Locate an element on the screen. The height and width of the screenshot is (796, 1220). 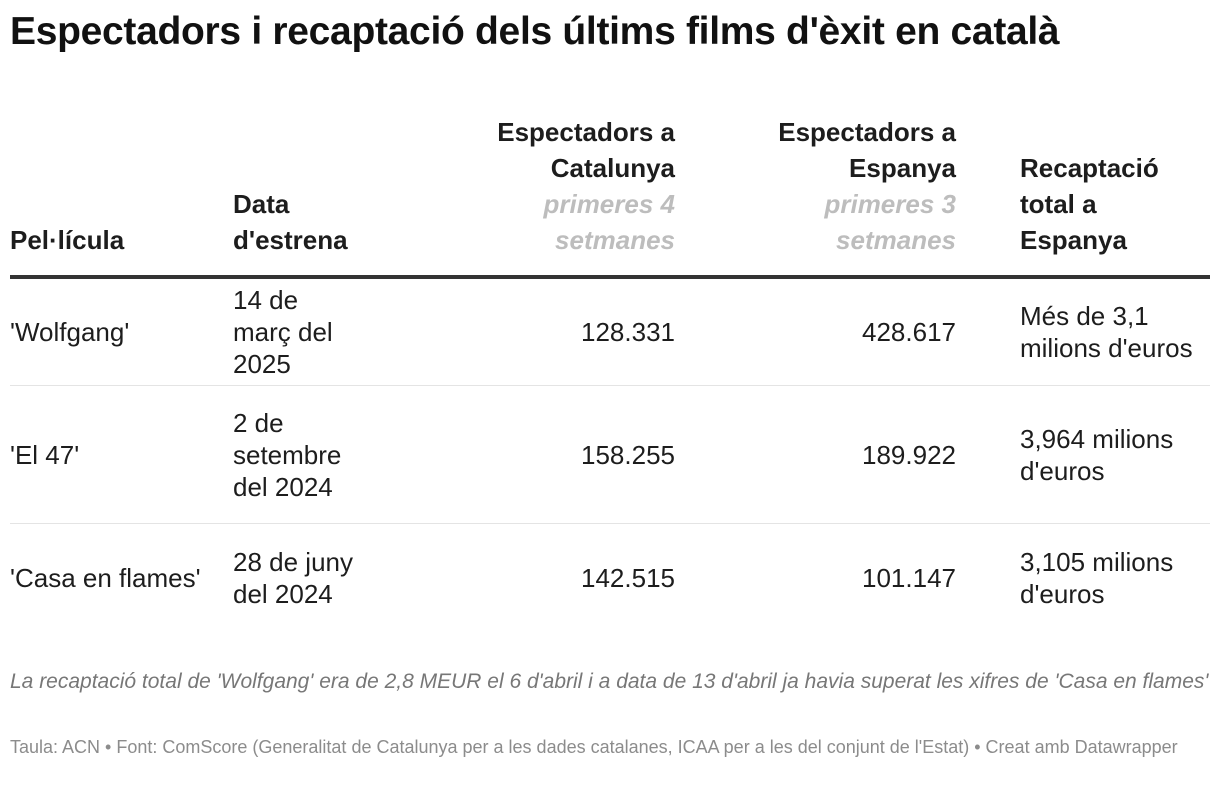
cell-text: 'Wolfgang' is located at coordinates (70, 332).